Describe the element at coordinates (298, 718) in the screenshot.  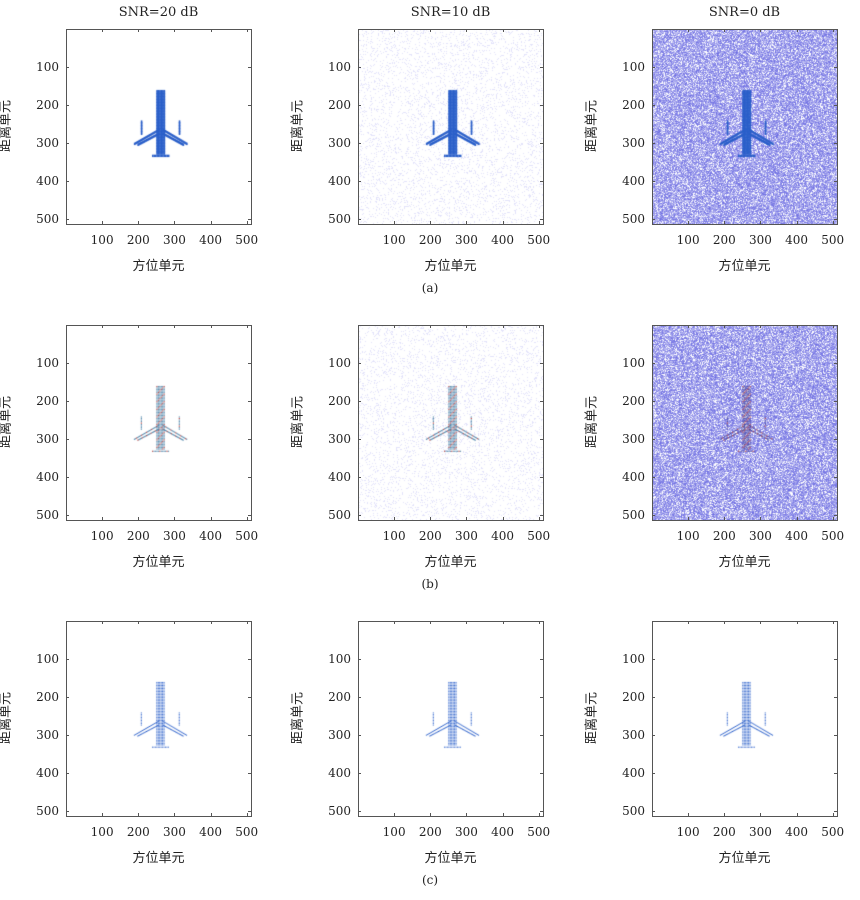
I see `y-axis-label: 距离单元` at that location.